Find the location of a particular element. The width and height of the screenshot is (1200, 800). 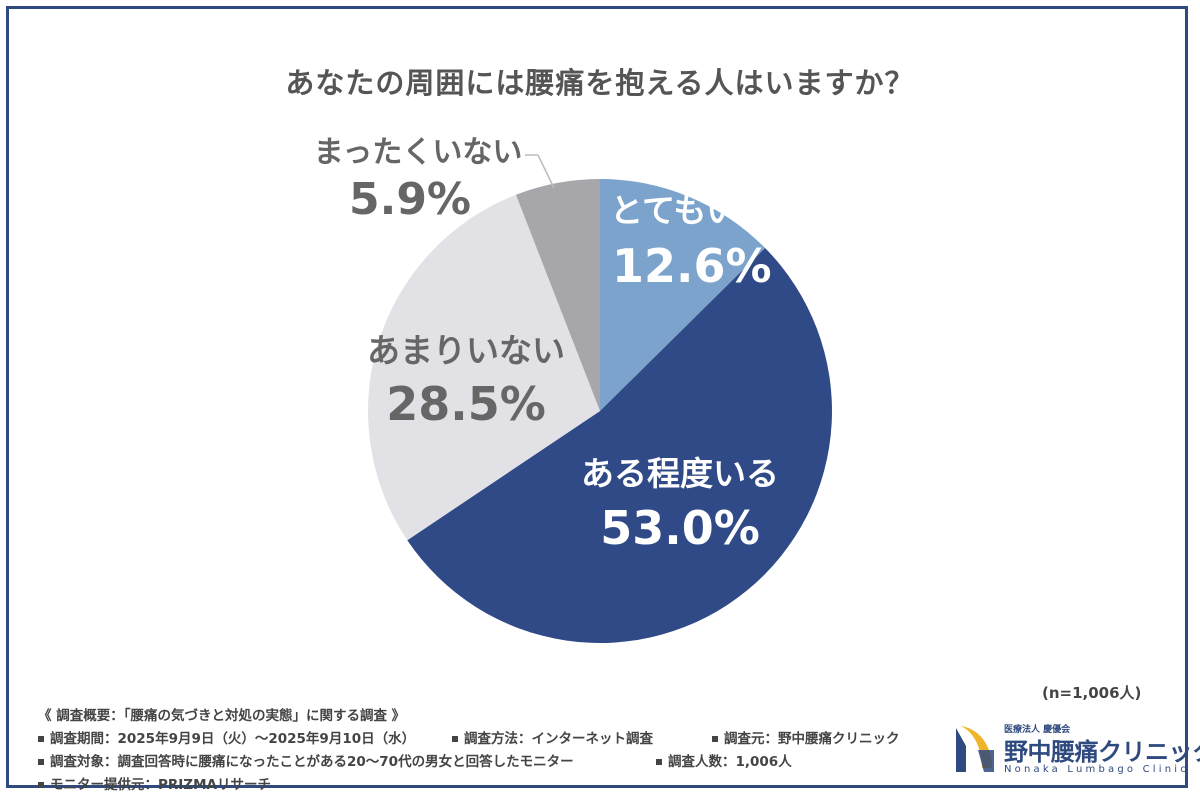

label-value-aruteido: 53.0% is located at coordinates (680, 528).